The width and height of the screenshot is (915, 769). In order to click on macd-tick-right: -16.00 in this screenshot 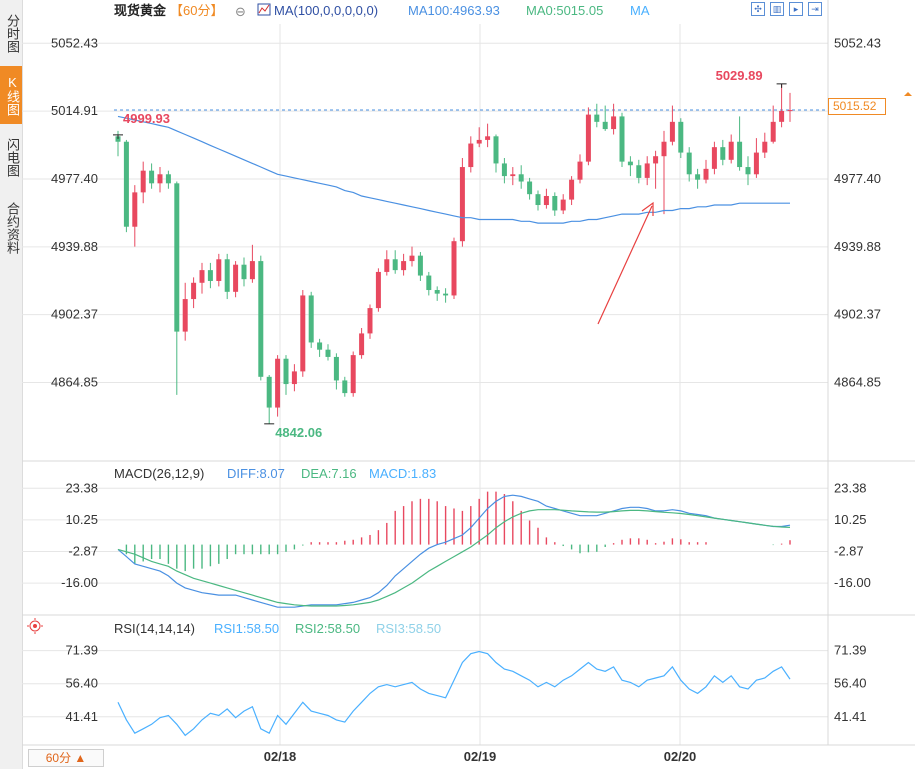, I will do `click(852, 582)`.